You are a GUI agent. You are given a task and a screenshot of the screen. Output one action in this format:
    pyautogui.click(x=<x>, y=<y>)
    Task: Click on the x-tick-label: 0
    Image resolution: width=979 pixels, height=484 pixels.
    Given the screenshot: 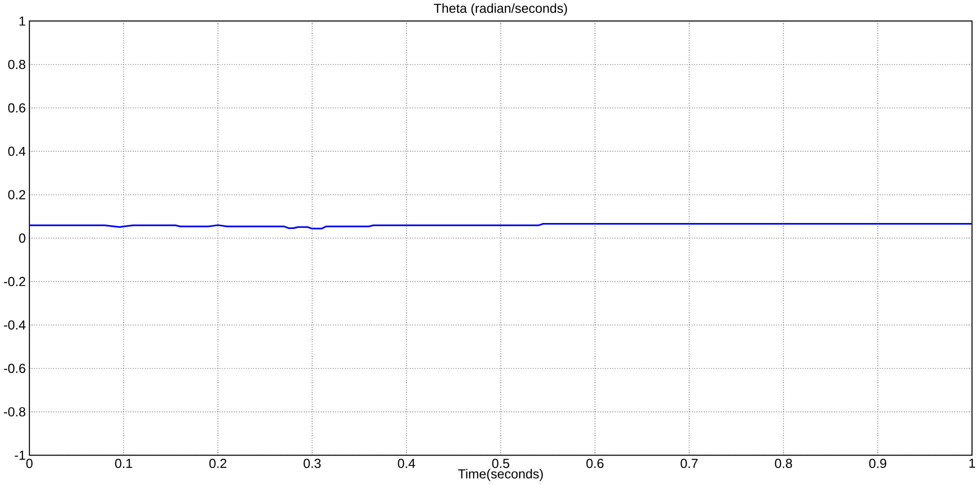 What is the action you would take?
    pyautogui.click(x=29, y=463)
    